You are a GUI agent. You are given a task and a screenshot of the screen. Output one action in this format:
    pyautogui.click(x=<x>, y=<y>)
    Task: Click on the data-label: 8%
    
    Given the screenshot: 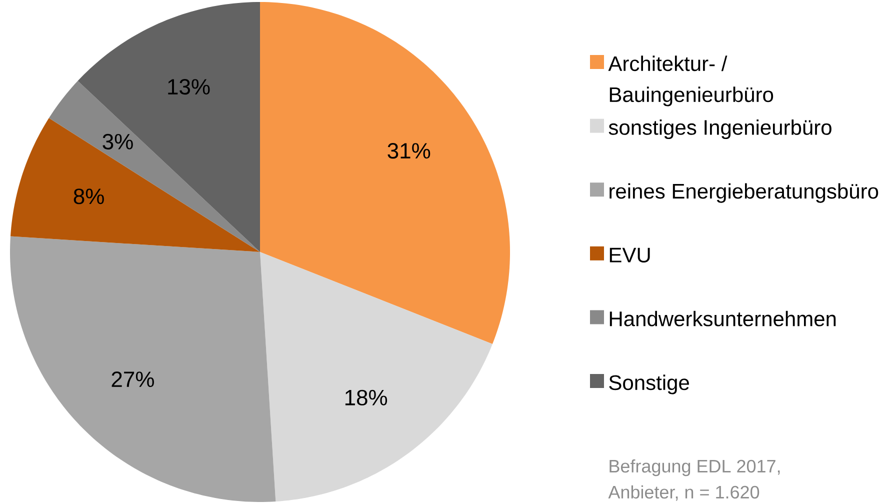 What is the action you would take?
    pyautogui.click(x=89, y=196)
    